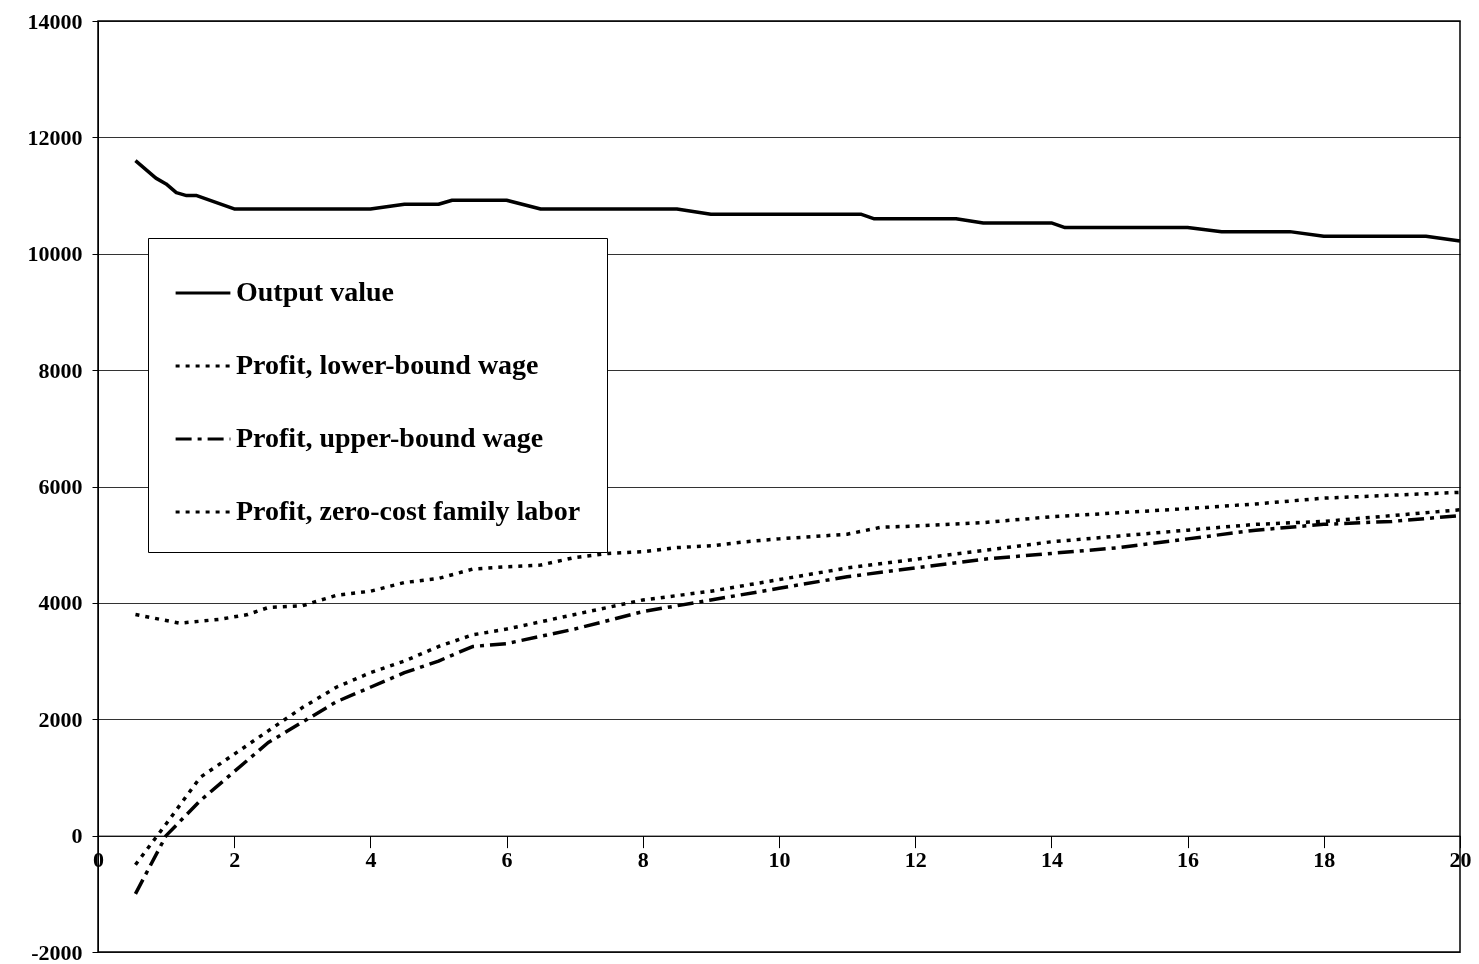 The width and height of the screenshot is (1479, 964). What do you see at coordinates (371, 860) in the screenshot?
I see `x-tick-label: 4` at bounding box center [371, 860].